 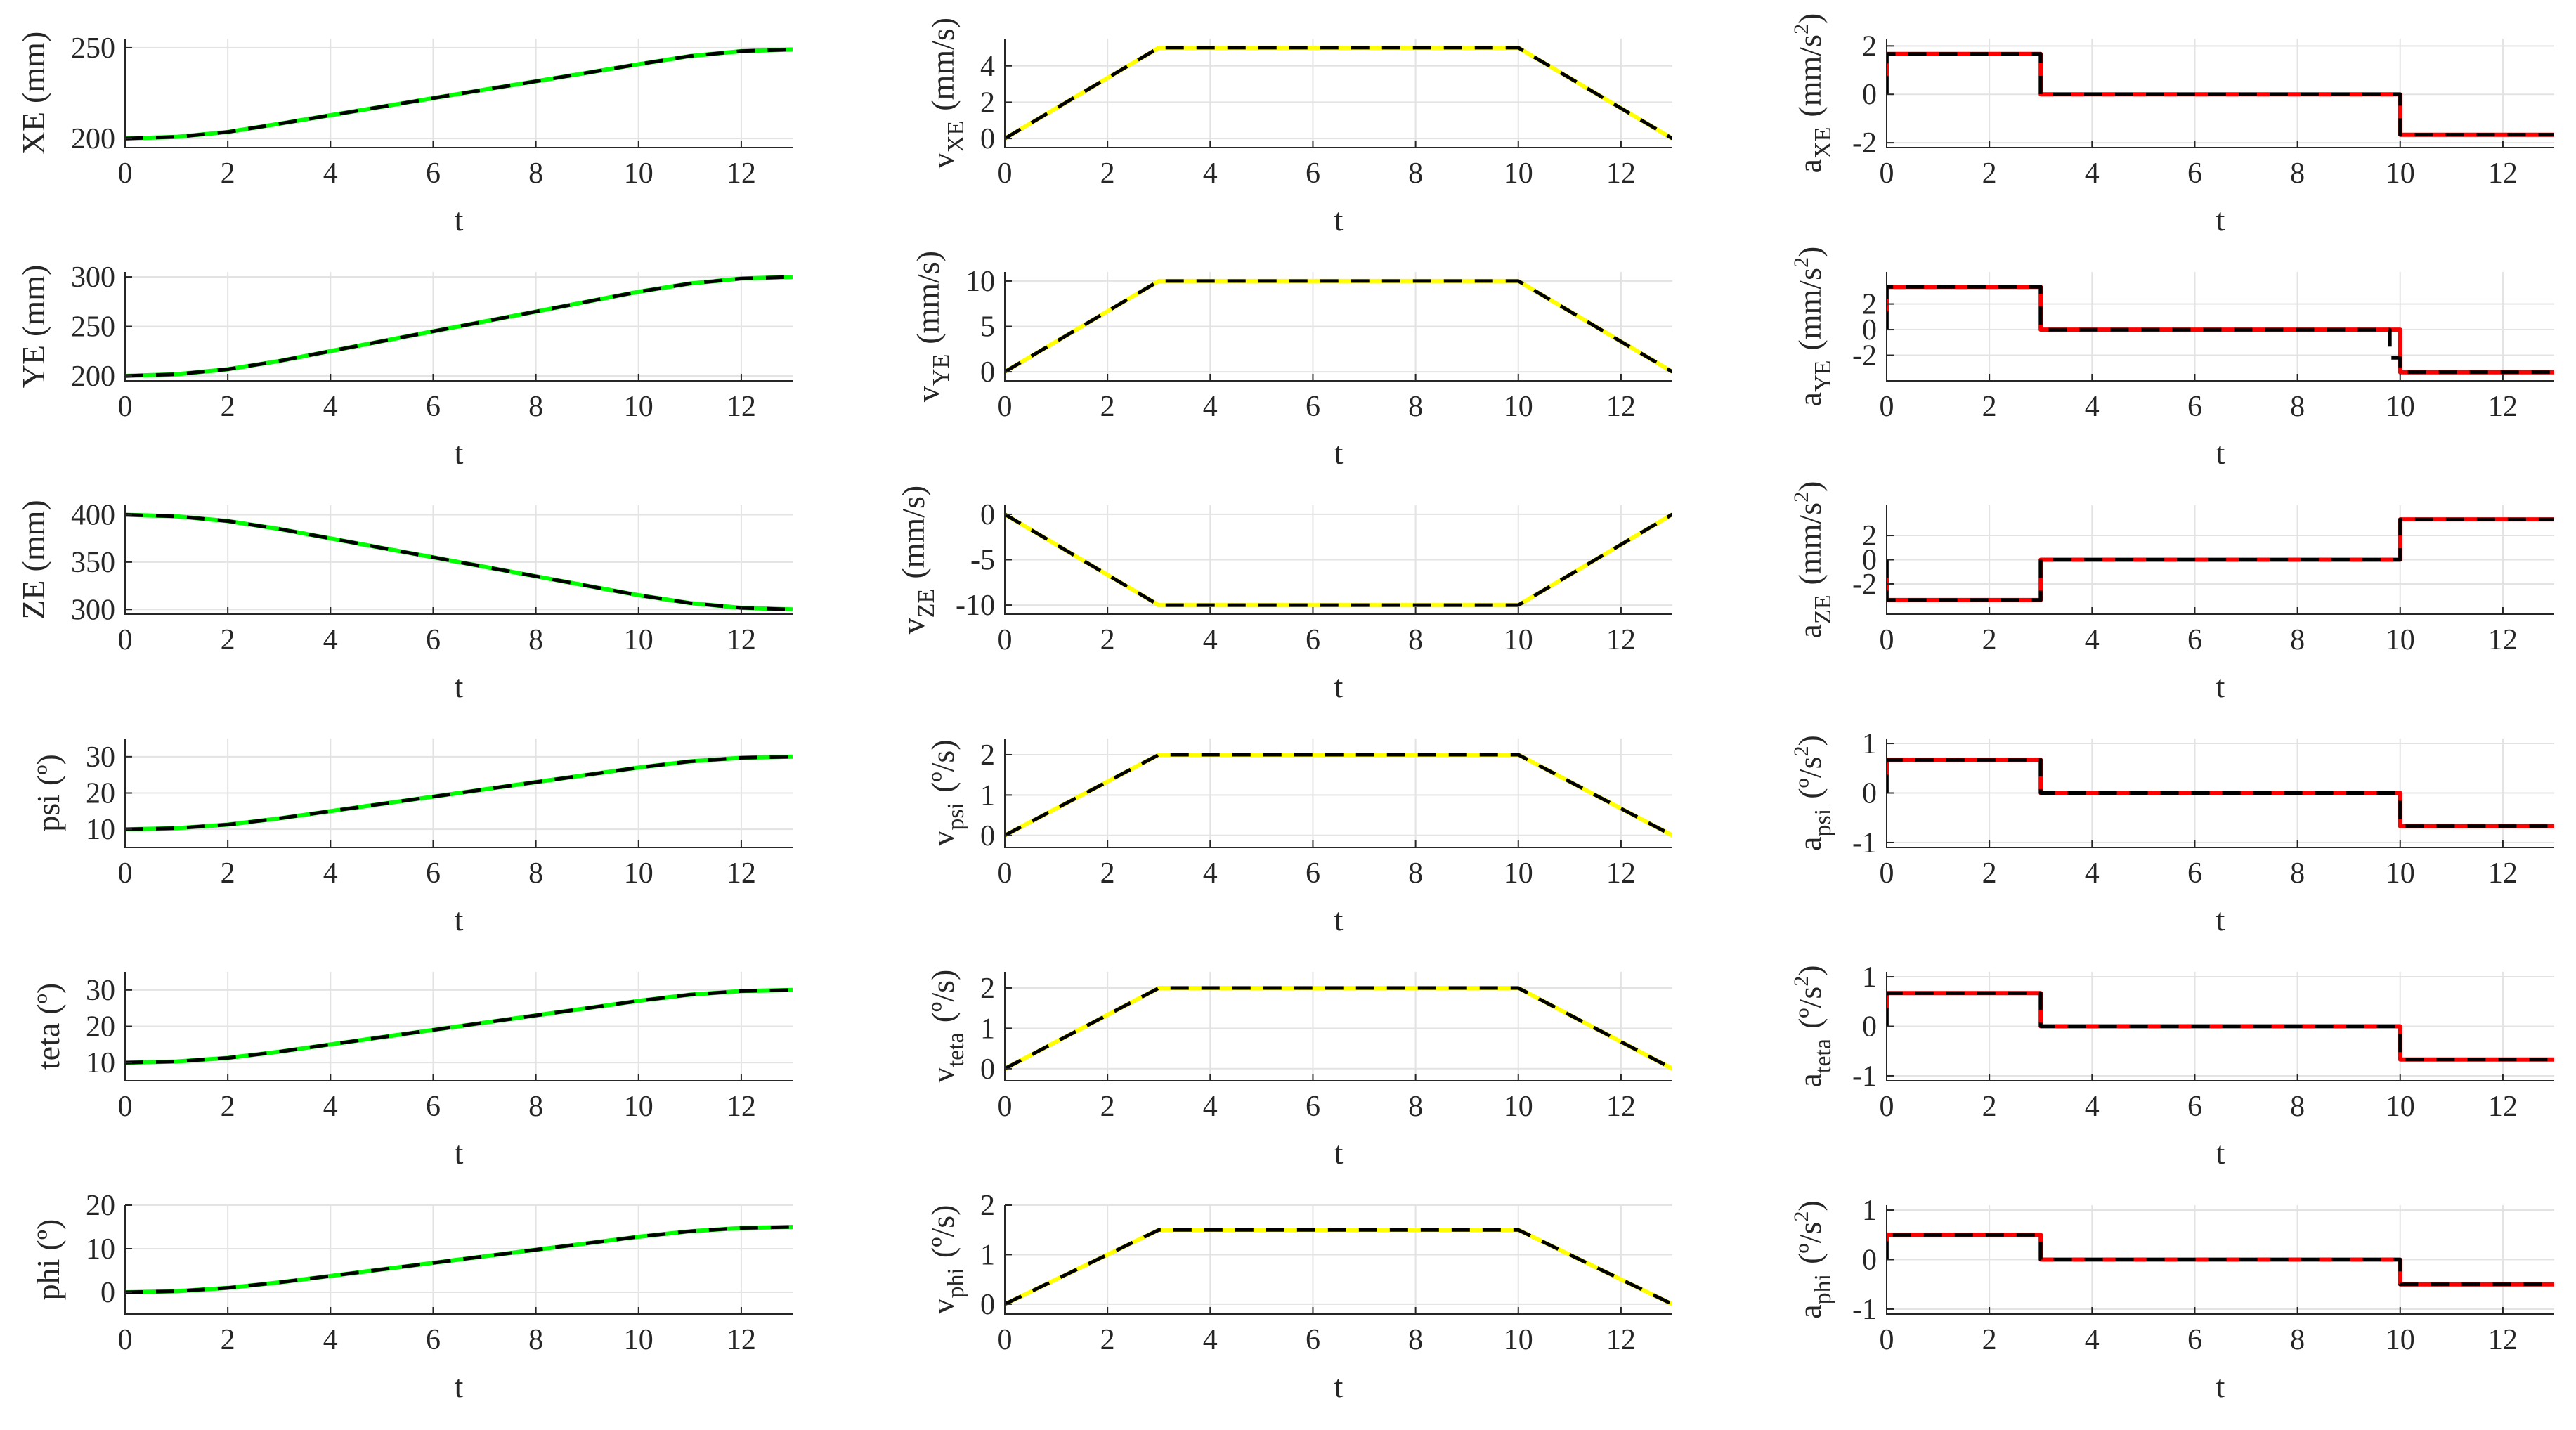 What do you see at coordinates (1823, 1289) in the screenshot?
I see `y-axis-title-subscript: phi` at bounding box center [1823, 1289].